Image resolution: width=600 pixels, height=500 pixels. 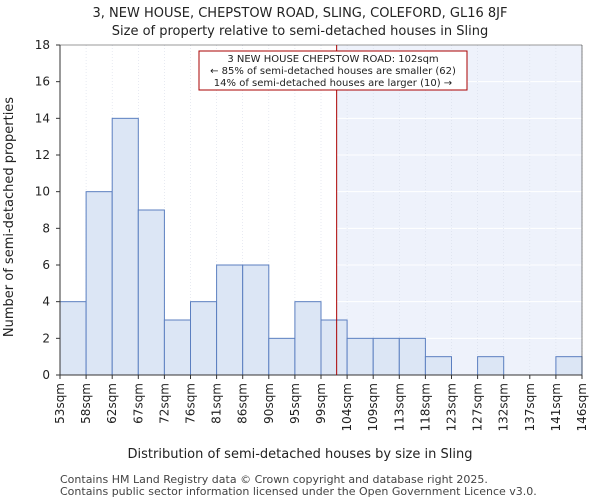 What do you see at coordinates (46, 228) in the screenshot?
I see `y-tick-label: 8` at bounding box center [46, 228].